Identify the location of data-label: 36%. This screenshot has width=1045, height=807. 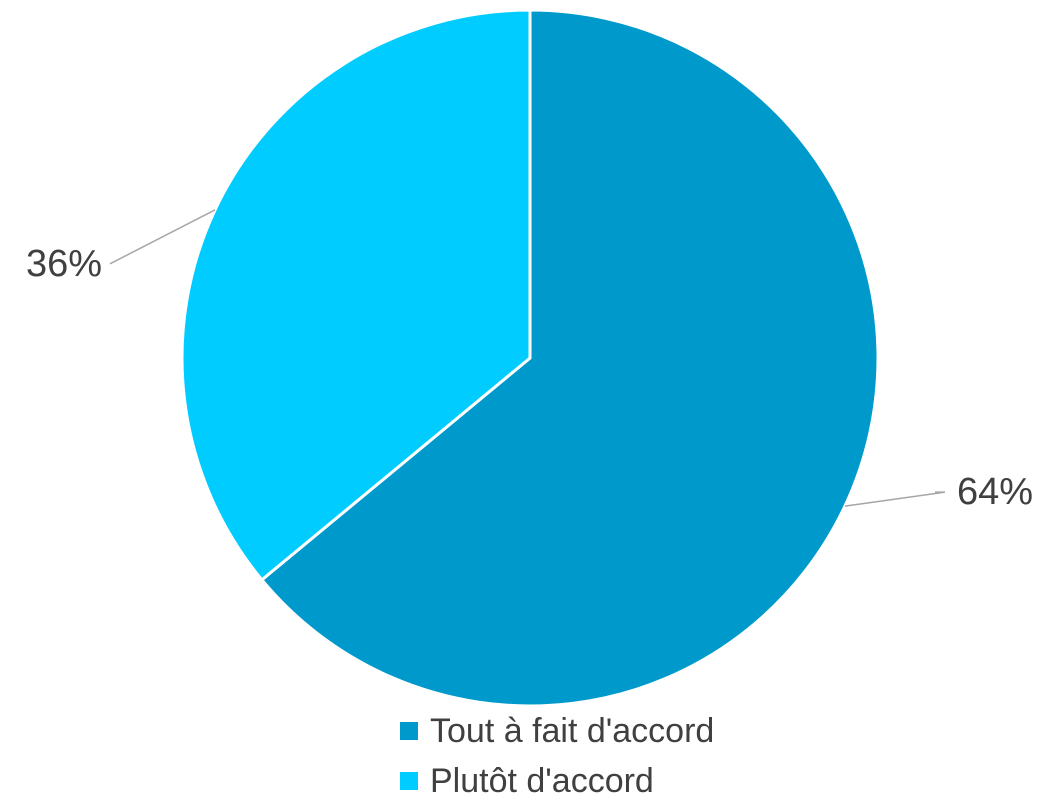
(64, 264).